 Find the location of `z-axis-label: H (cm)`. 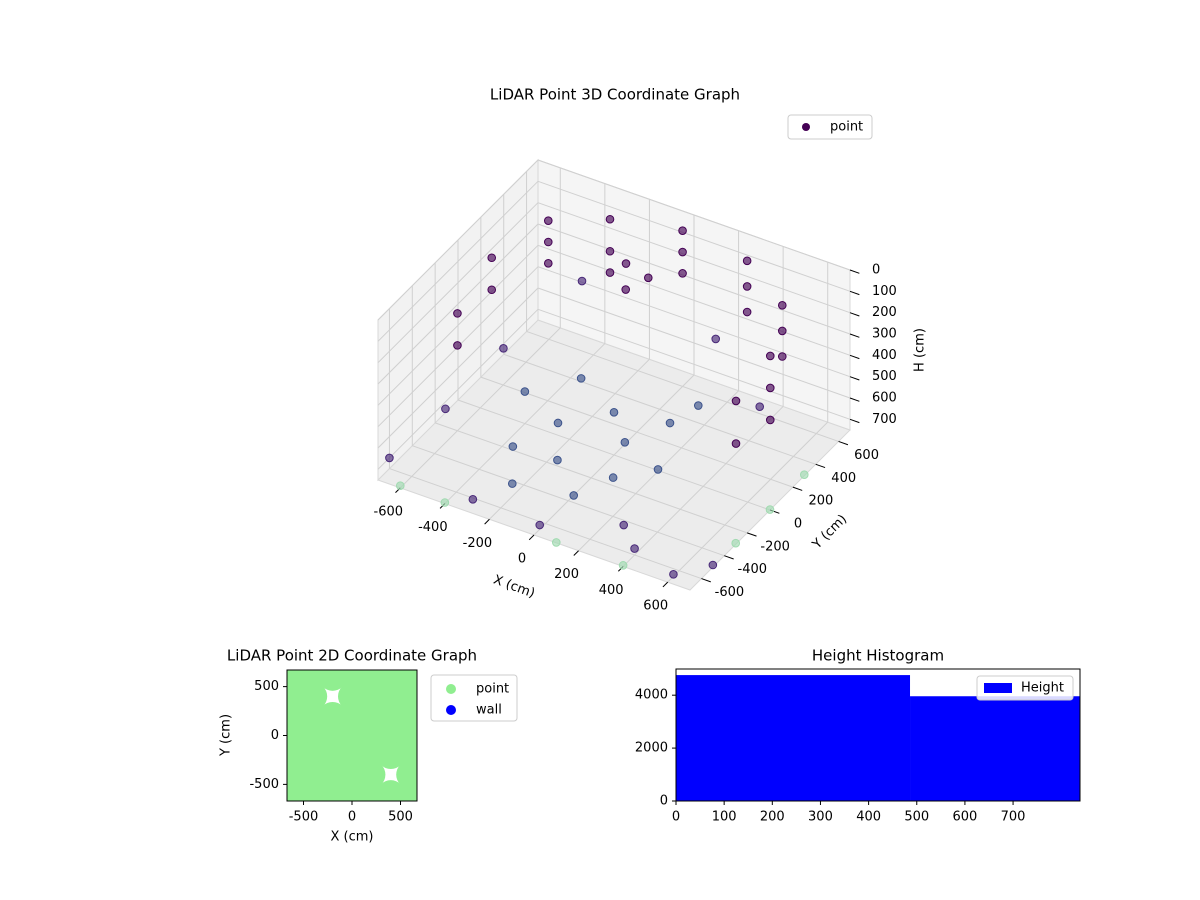

z-axis-label: H (cm) is located at coordinates (920, 350).